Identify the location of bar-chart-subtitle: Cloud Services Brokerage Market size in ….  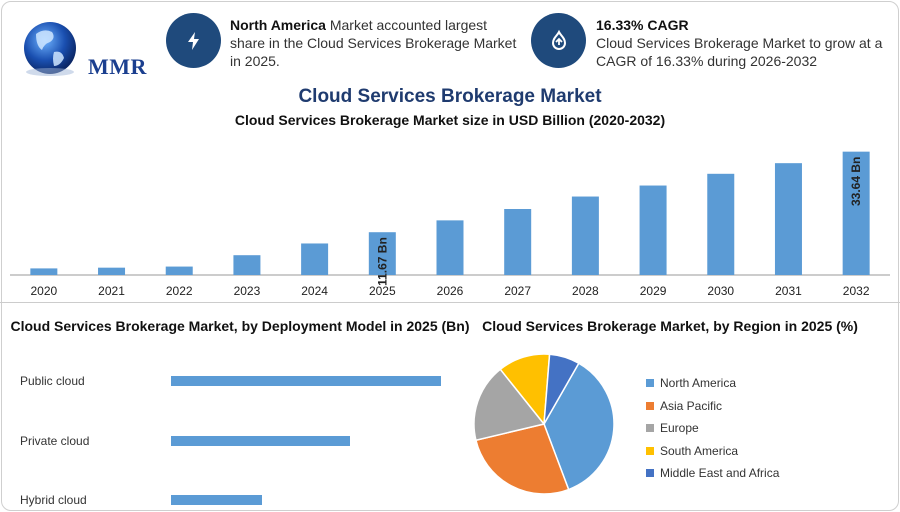
(450, 120).